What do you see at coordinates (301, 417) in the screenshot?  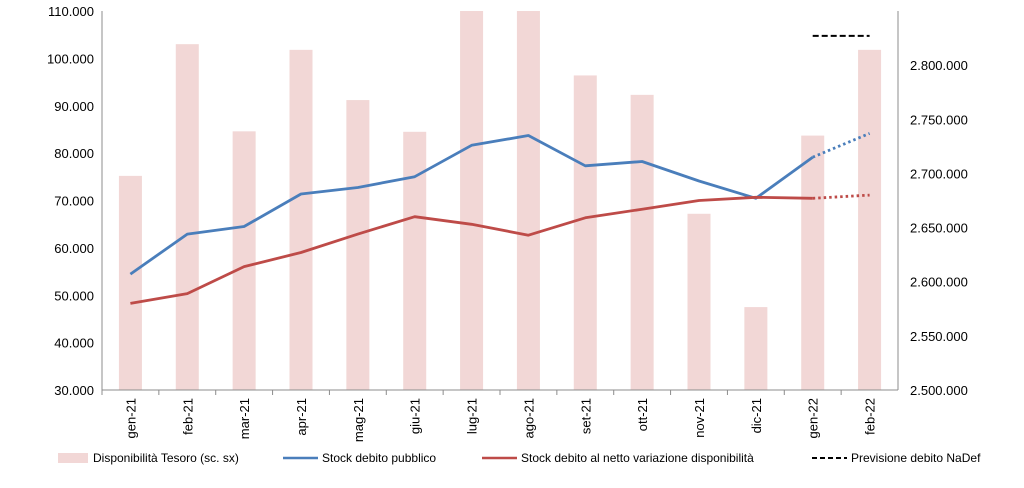 I see `x-tick-label: apr-21` at bounding box center [301, 417].